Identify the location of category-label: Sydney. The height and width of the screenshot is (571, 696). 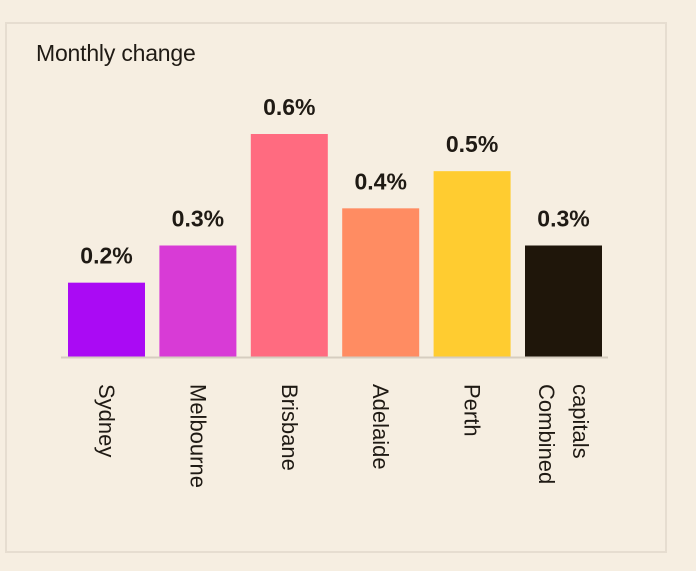
(106, 420).